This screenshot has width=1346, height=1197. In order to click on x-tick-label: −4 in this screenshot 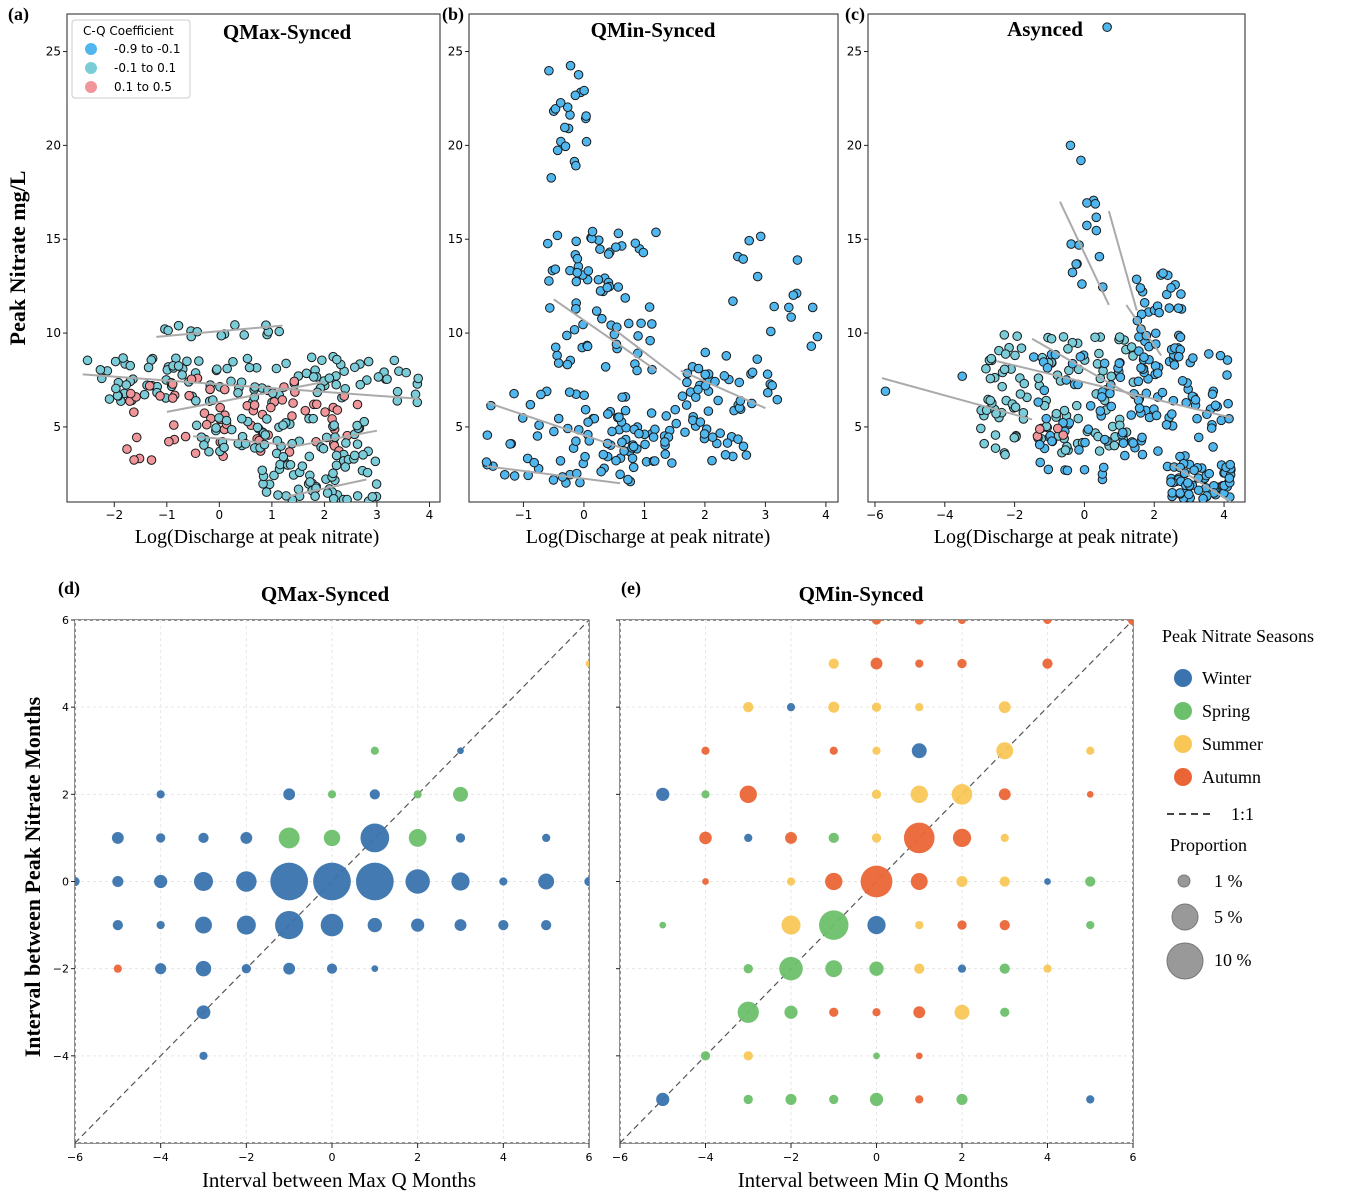, I will do `click(945, 515)`.